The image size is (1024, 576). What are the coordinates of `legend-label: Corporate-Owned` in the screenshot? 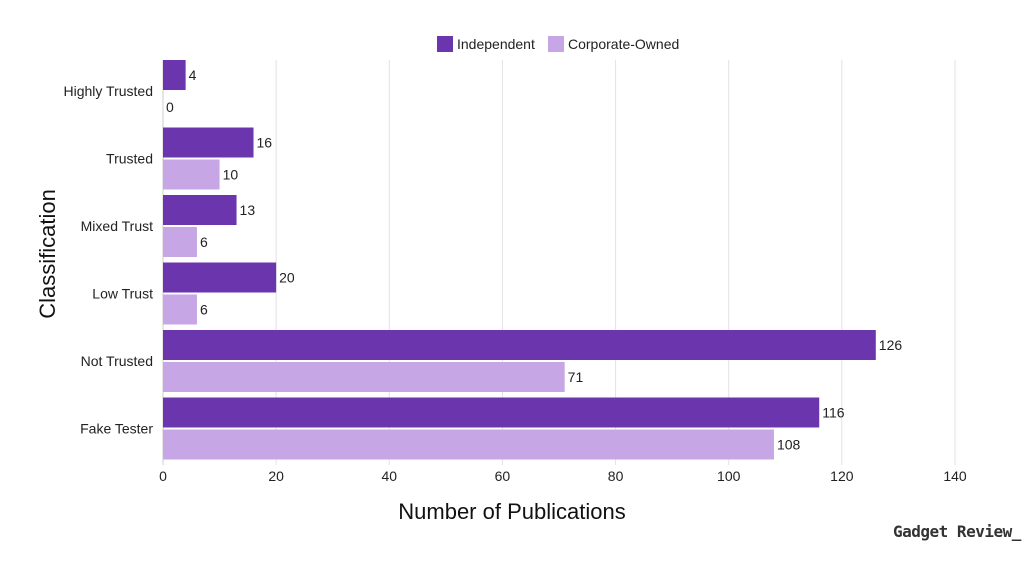 It's located at (623, 44).